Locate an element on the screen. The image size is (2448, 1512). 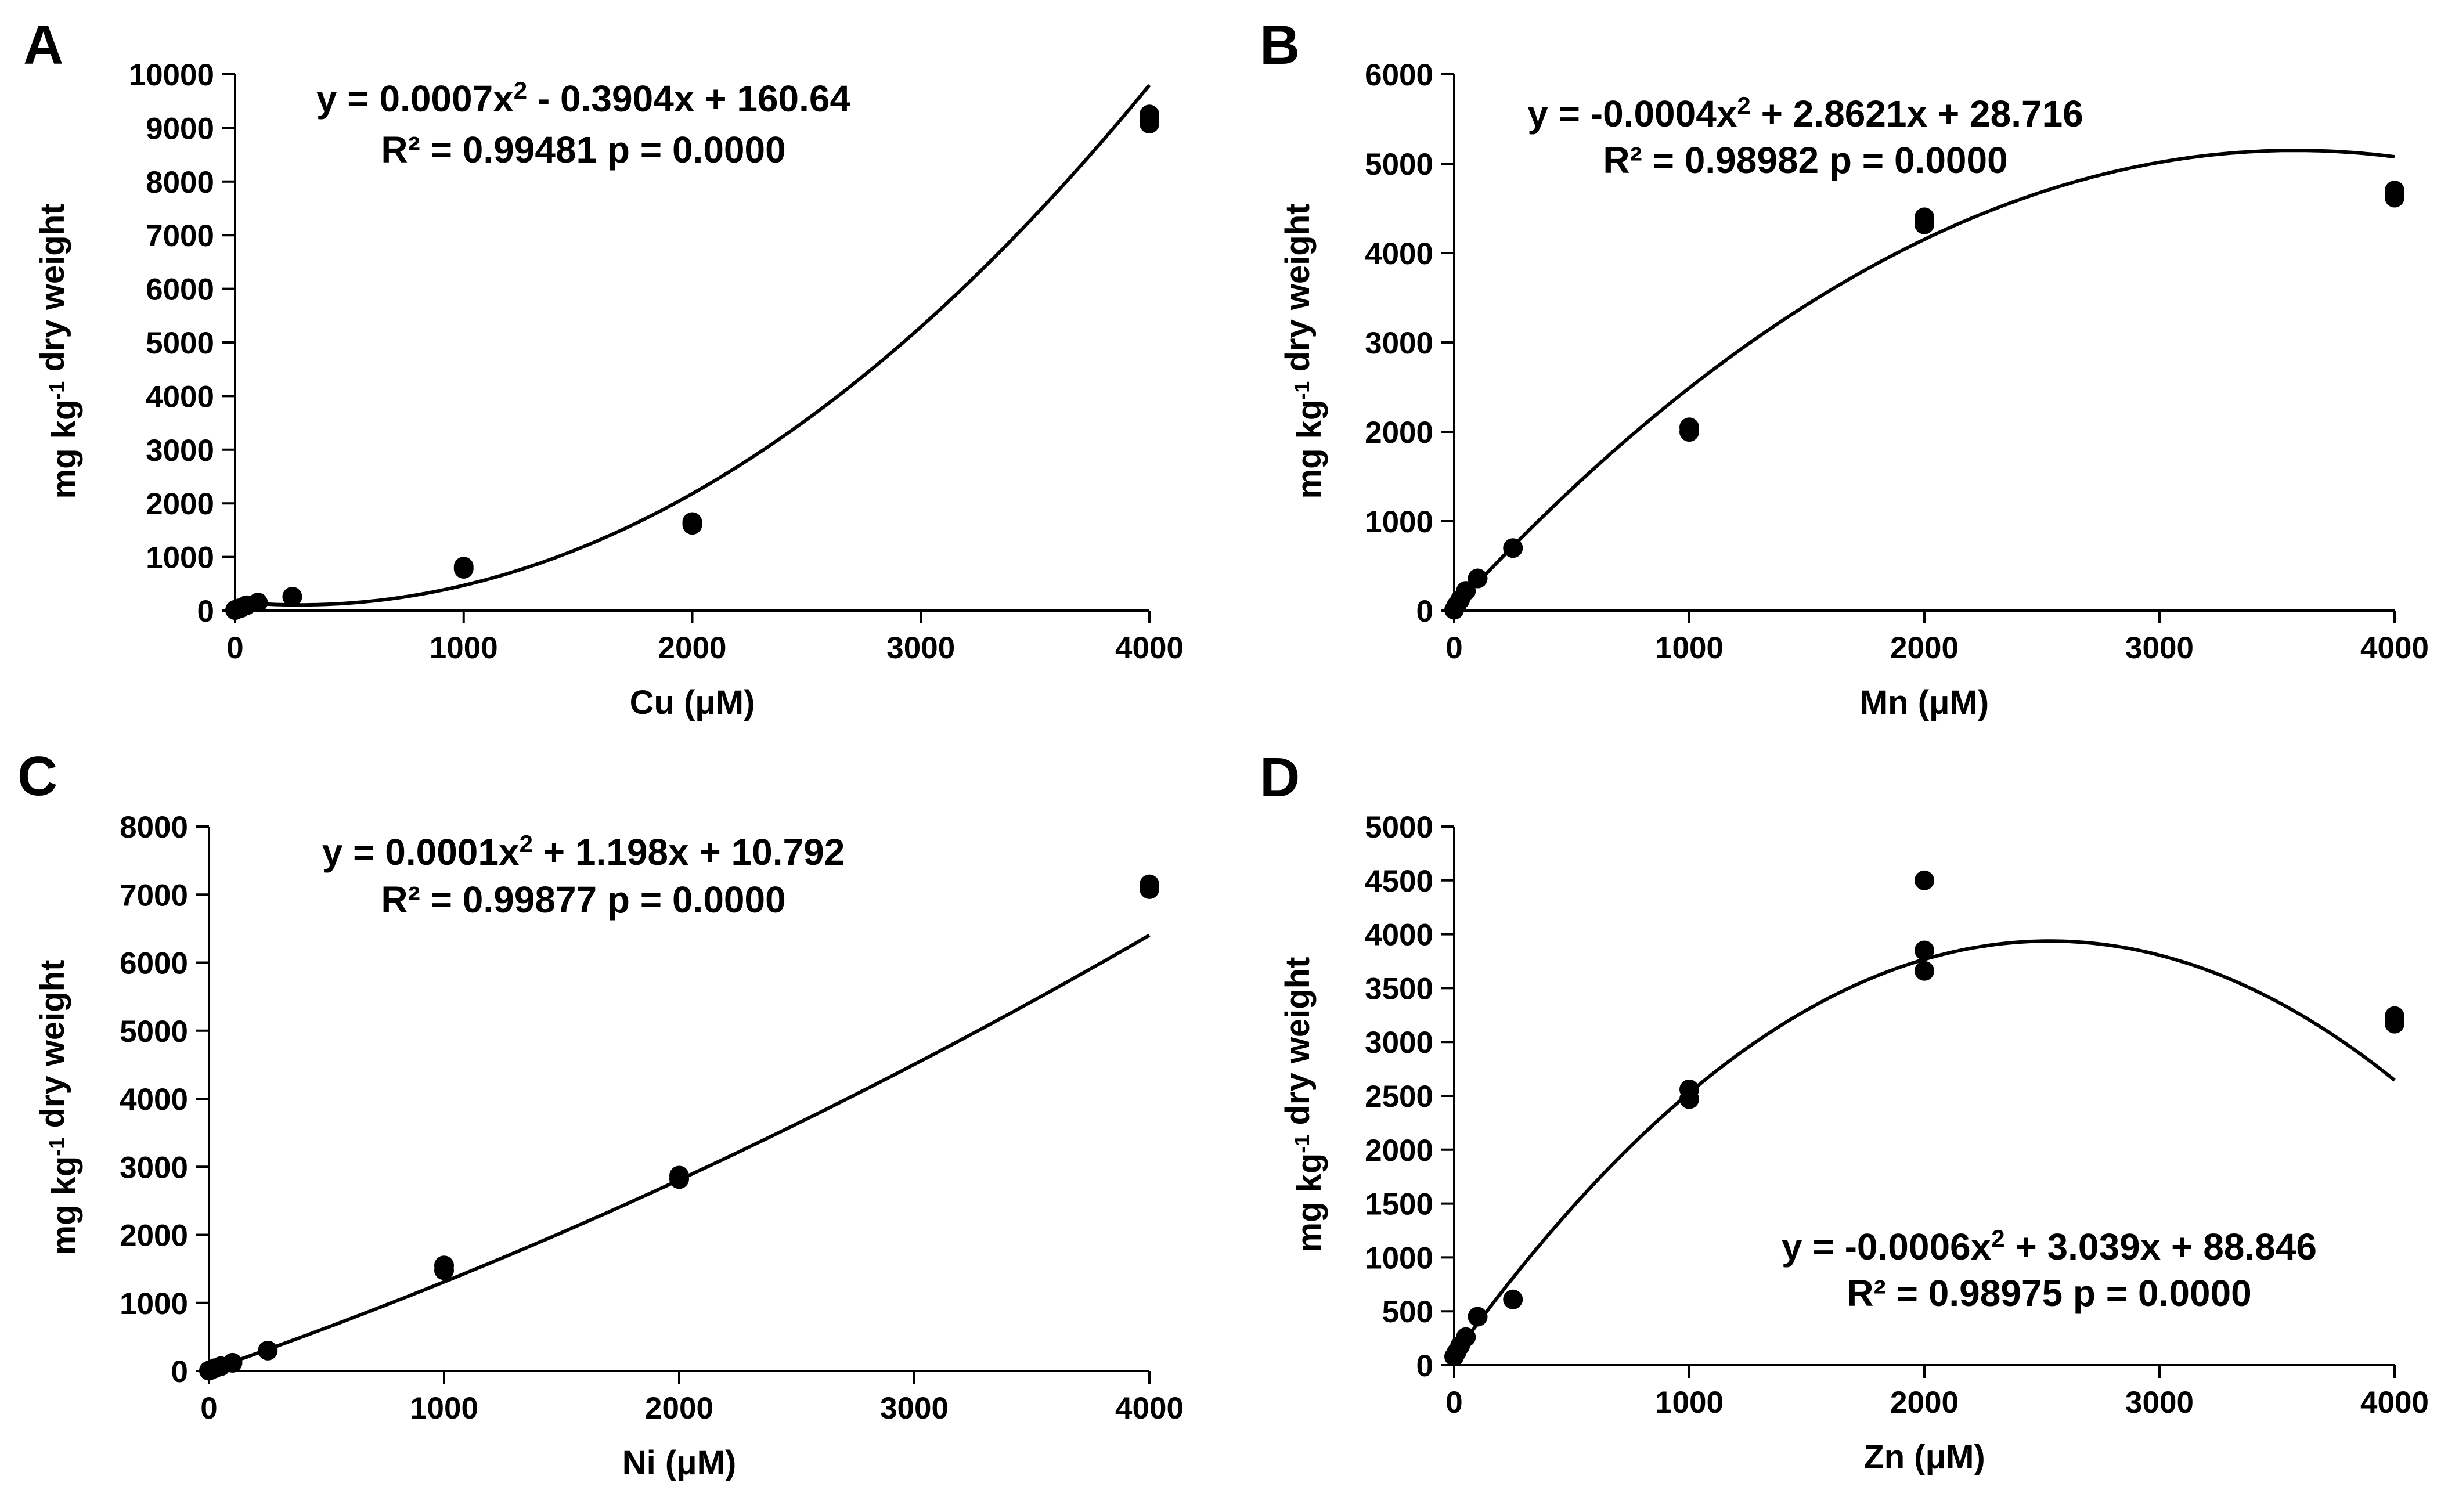
panel-c-y-tick-label: 2000 is located at coordinates (154, 1236).